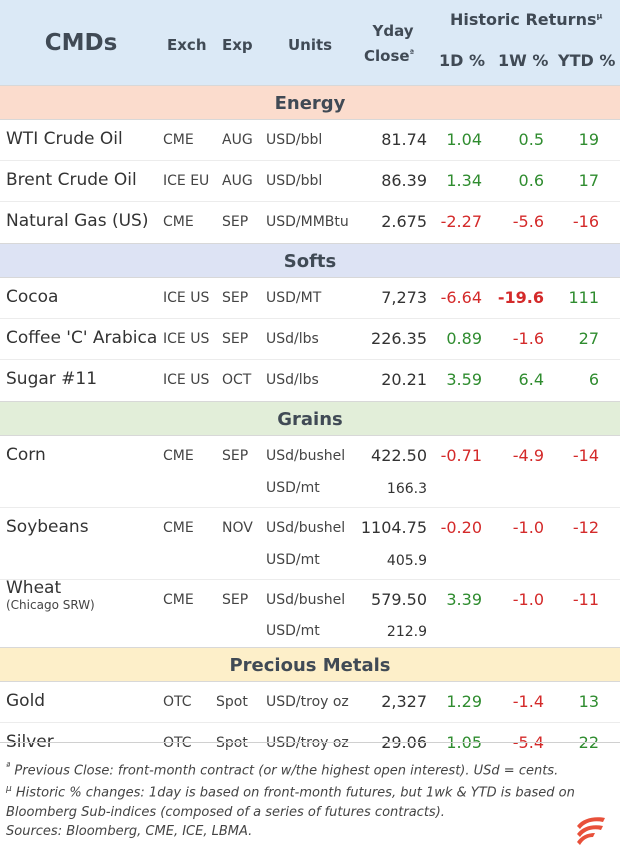 This screenshot has height=856, width=620. What do you see at coordinates (464, 338) in the screenshot?
I see `return-1d: 0.89` at bounding box center [464, 338].